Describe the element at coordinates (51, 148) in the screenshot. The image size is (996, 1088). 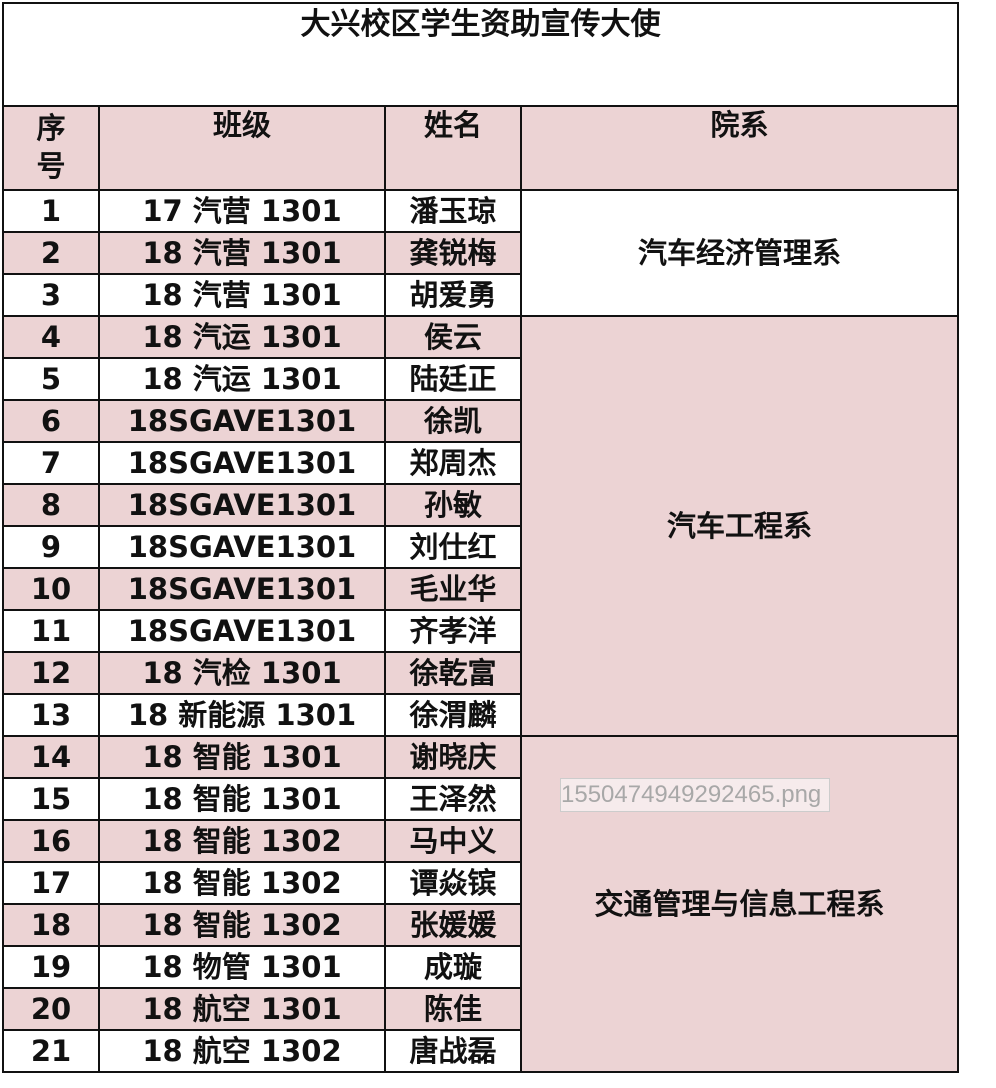
I see `header-seq: 序号` at that location.